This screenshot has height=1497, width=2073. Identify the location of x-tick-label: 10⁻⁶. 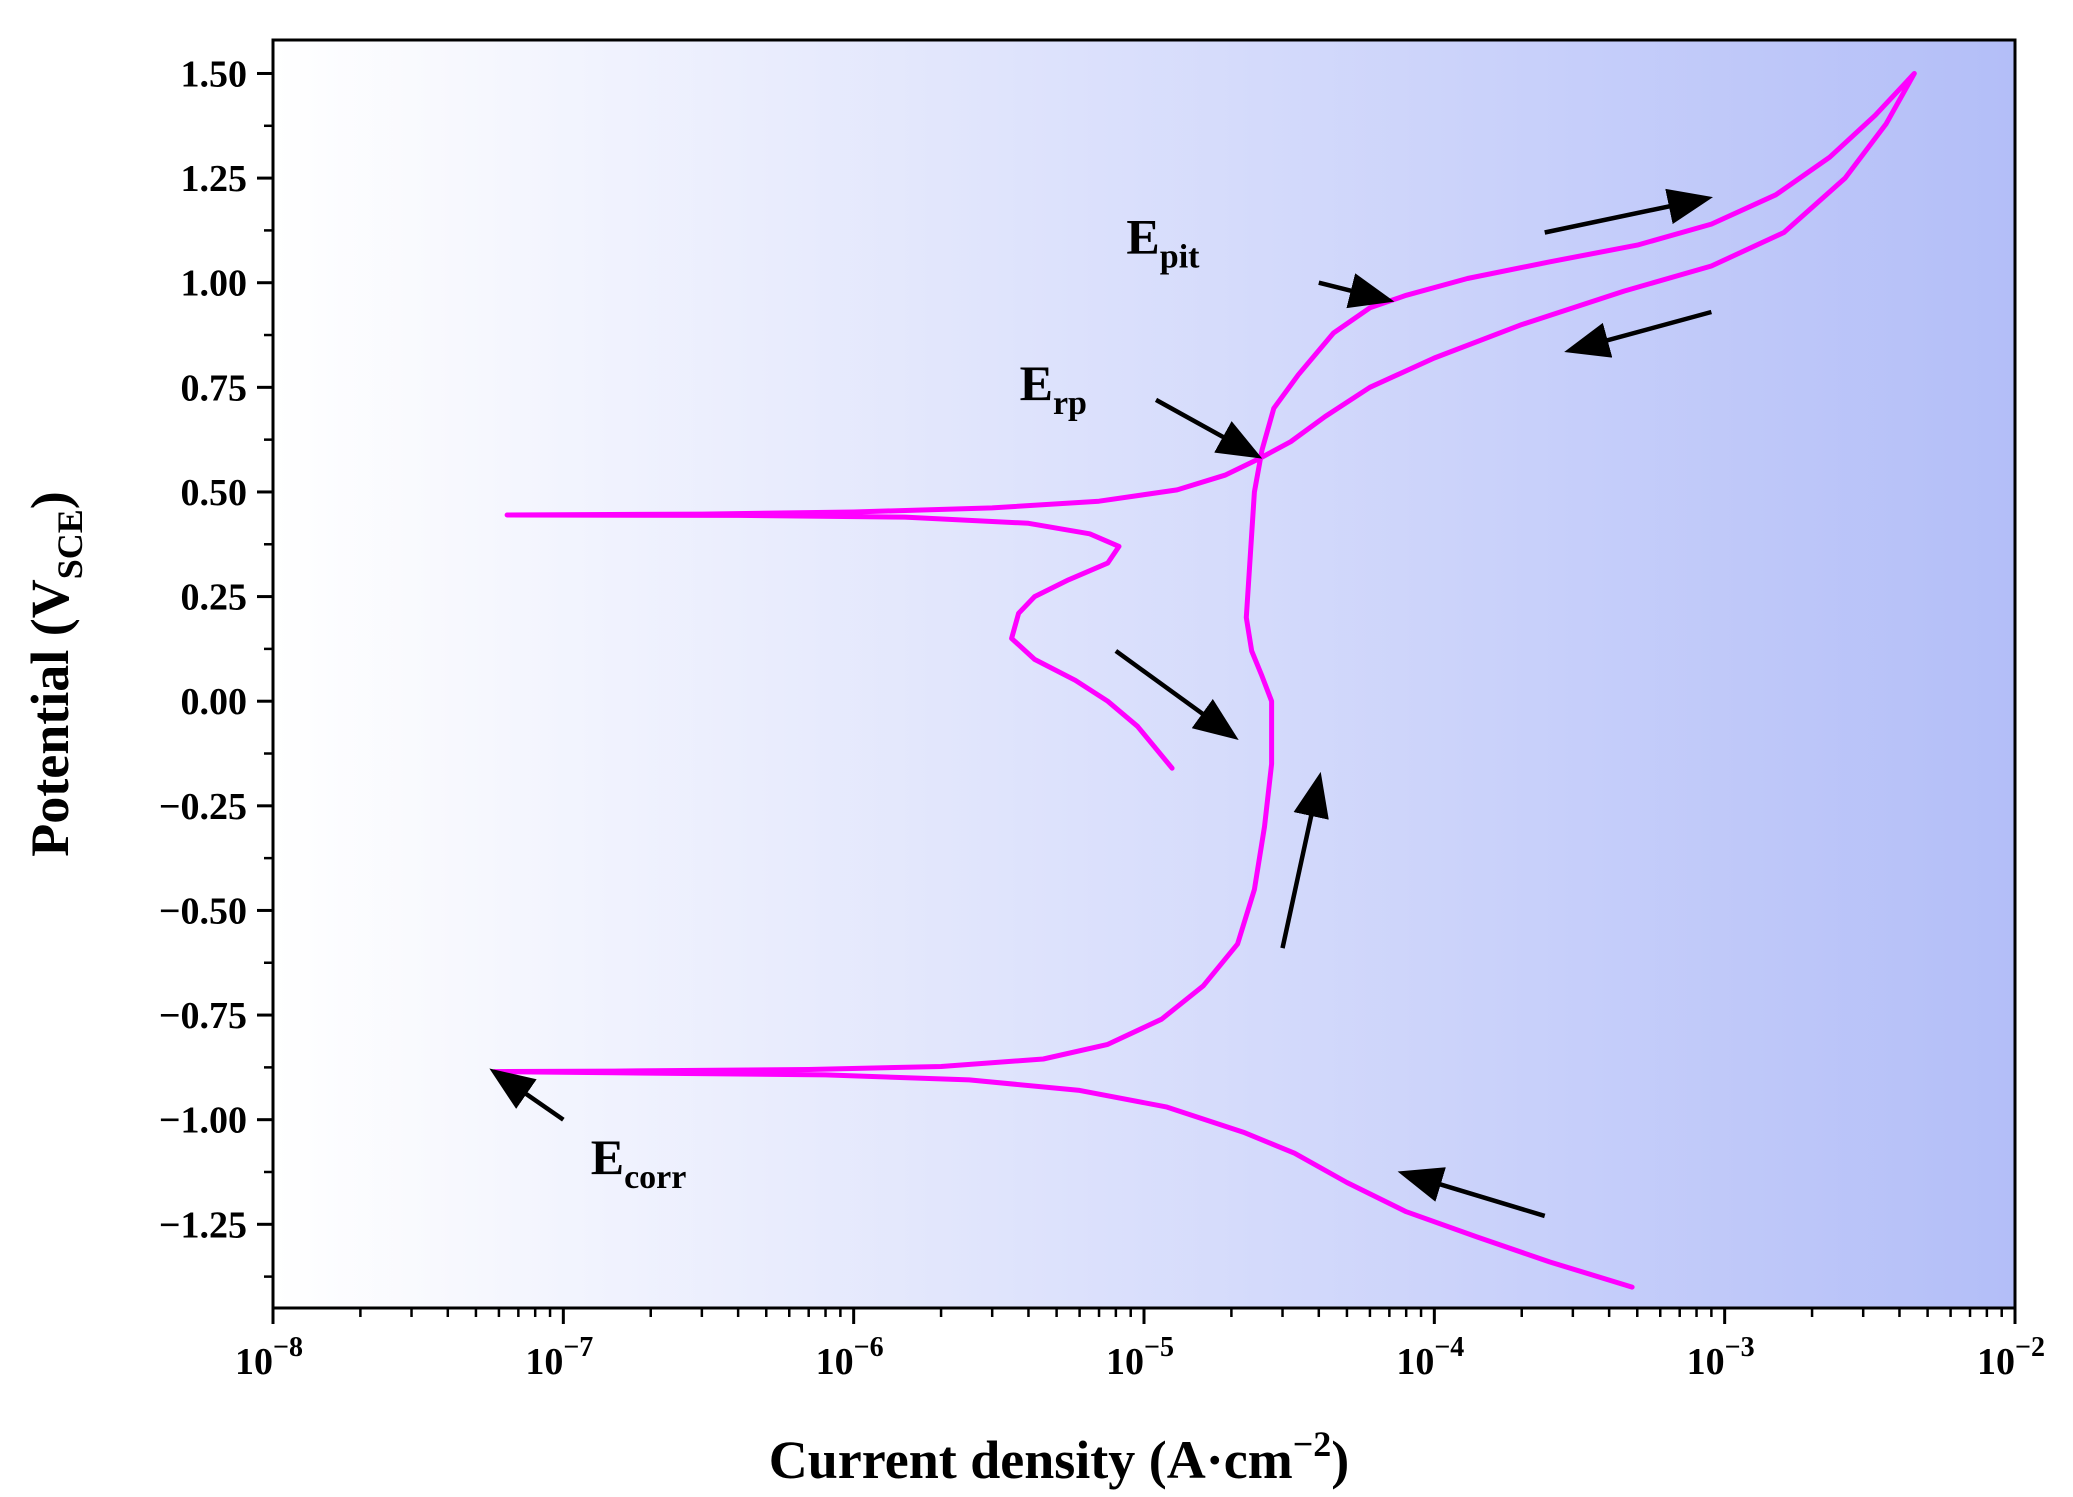
(850, 1357).